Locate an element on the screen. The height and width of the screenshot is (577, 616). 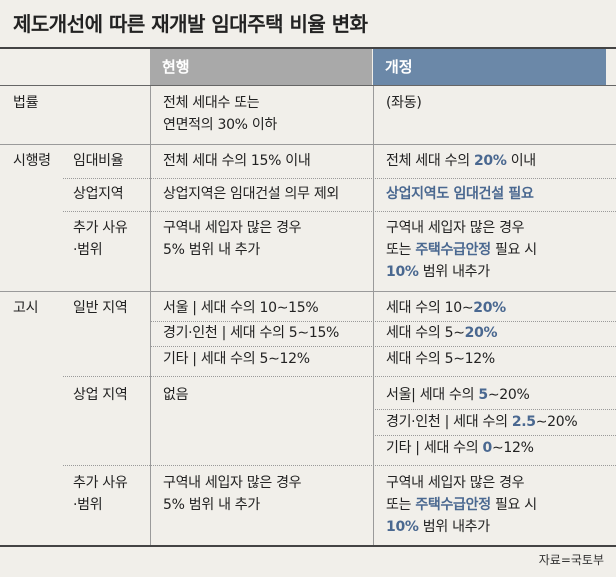
notice-general-revised-3: 세대 수의 5∼12% is located at coordinates (440, 359).